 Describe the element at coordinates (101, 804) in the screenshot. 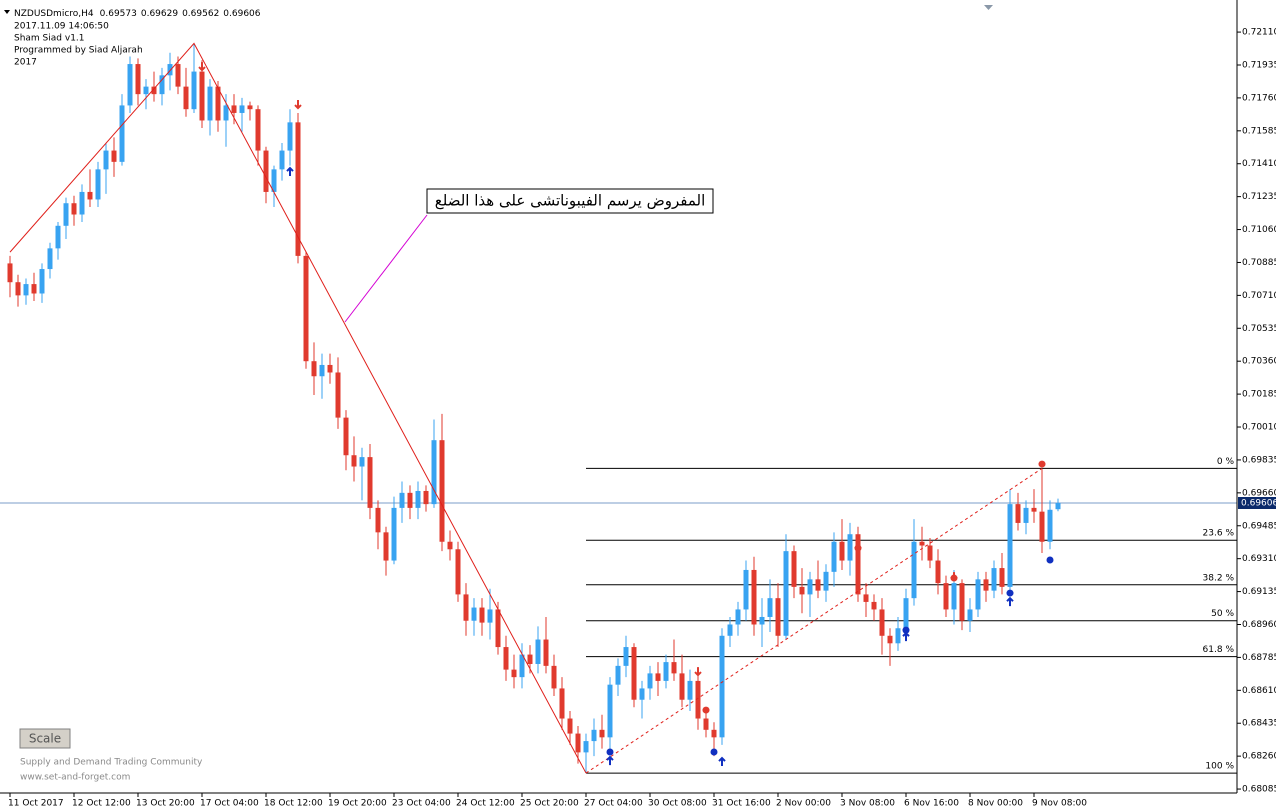

I see `x-tick-label: 12 Oct 12:00` at that location.